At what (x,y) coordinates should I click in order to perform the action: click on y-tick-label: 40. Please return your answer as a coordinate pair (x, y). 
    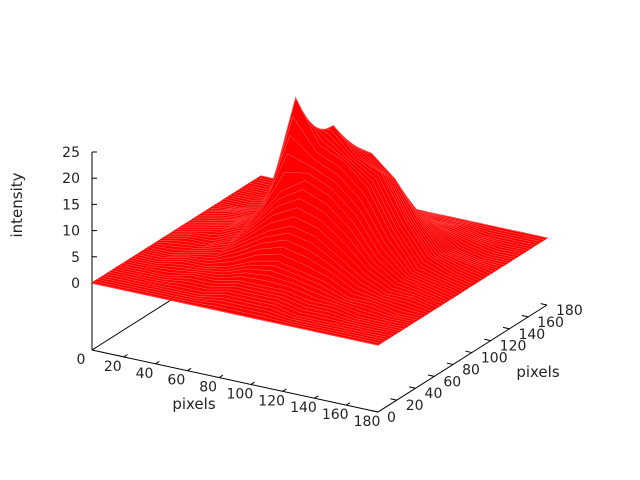
    Looking at the image, I should click on (434, 394).